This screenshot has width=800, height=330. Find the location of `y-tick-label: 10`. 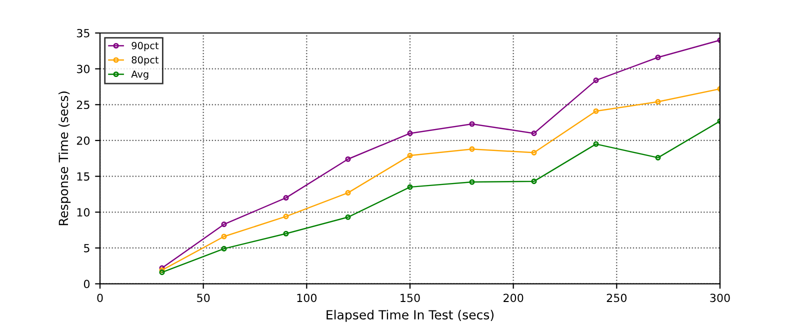

y-tick-label: 10 is located at coordinates (83, 212).